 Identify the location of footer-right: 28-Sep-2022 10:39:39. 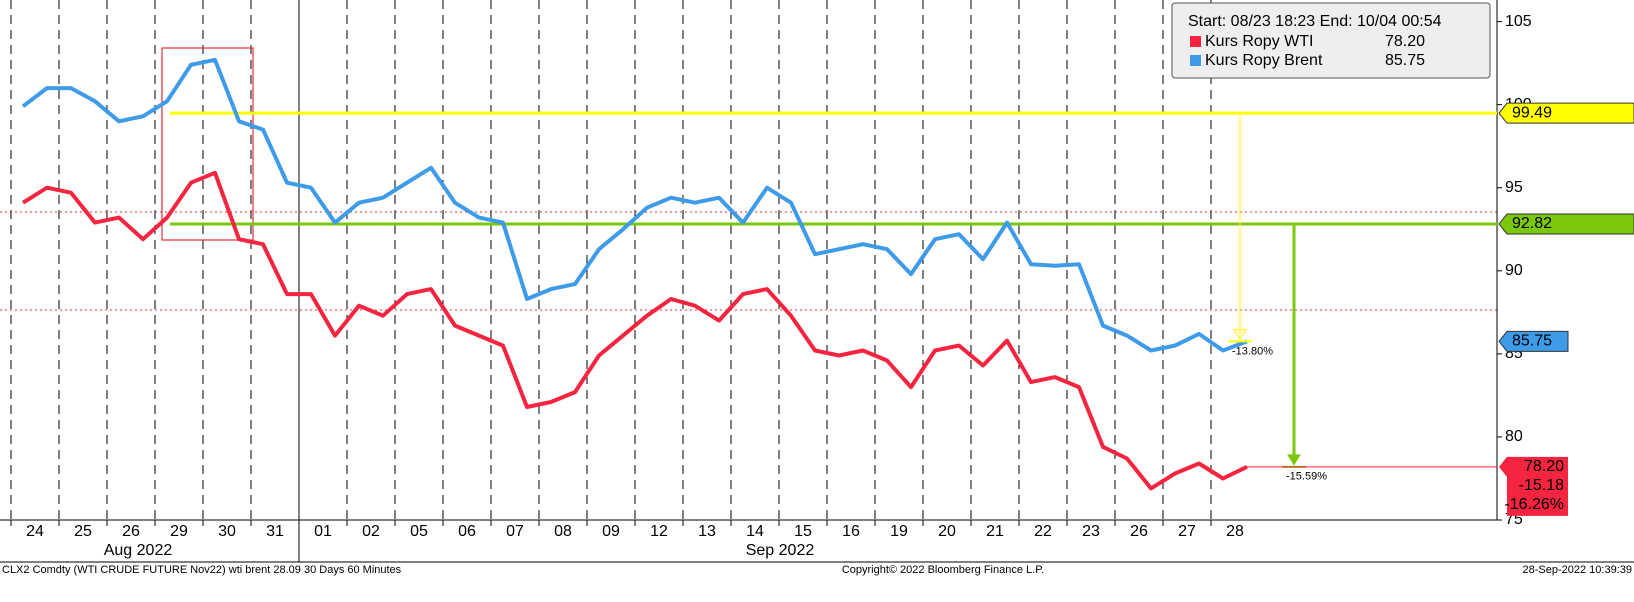
(1577, 570).